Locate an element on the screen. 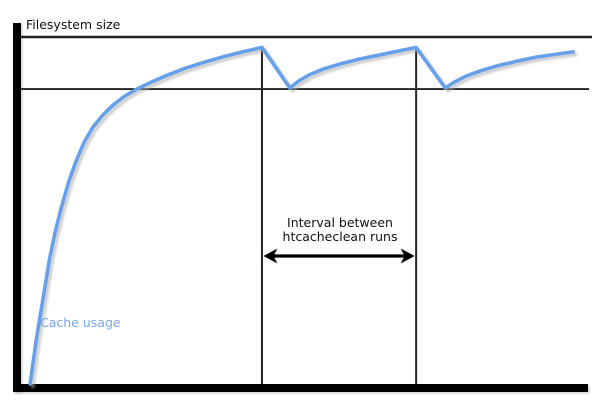 The image size is (600, 406). interval-arrow-head-left is located at coordinates (270, 256).